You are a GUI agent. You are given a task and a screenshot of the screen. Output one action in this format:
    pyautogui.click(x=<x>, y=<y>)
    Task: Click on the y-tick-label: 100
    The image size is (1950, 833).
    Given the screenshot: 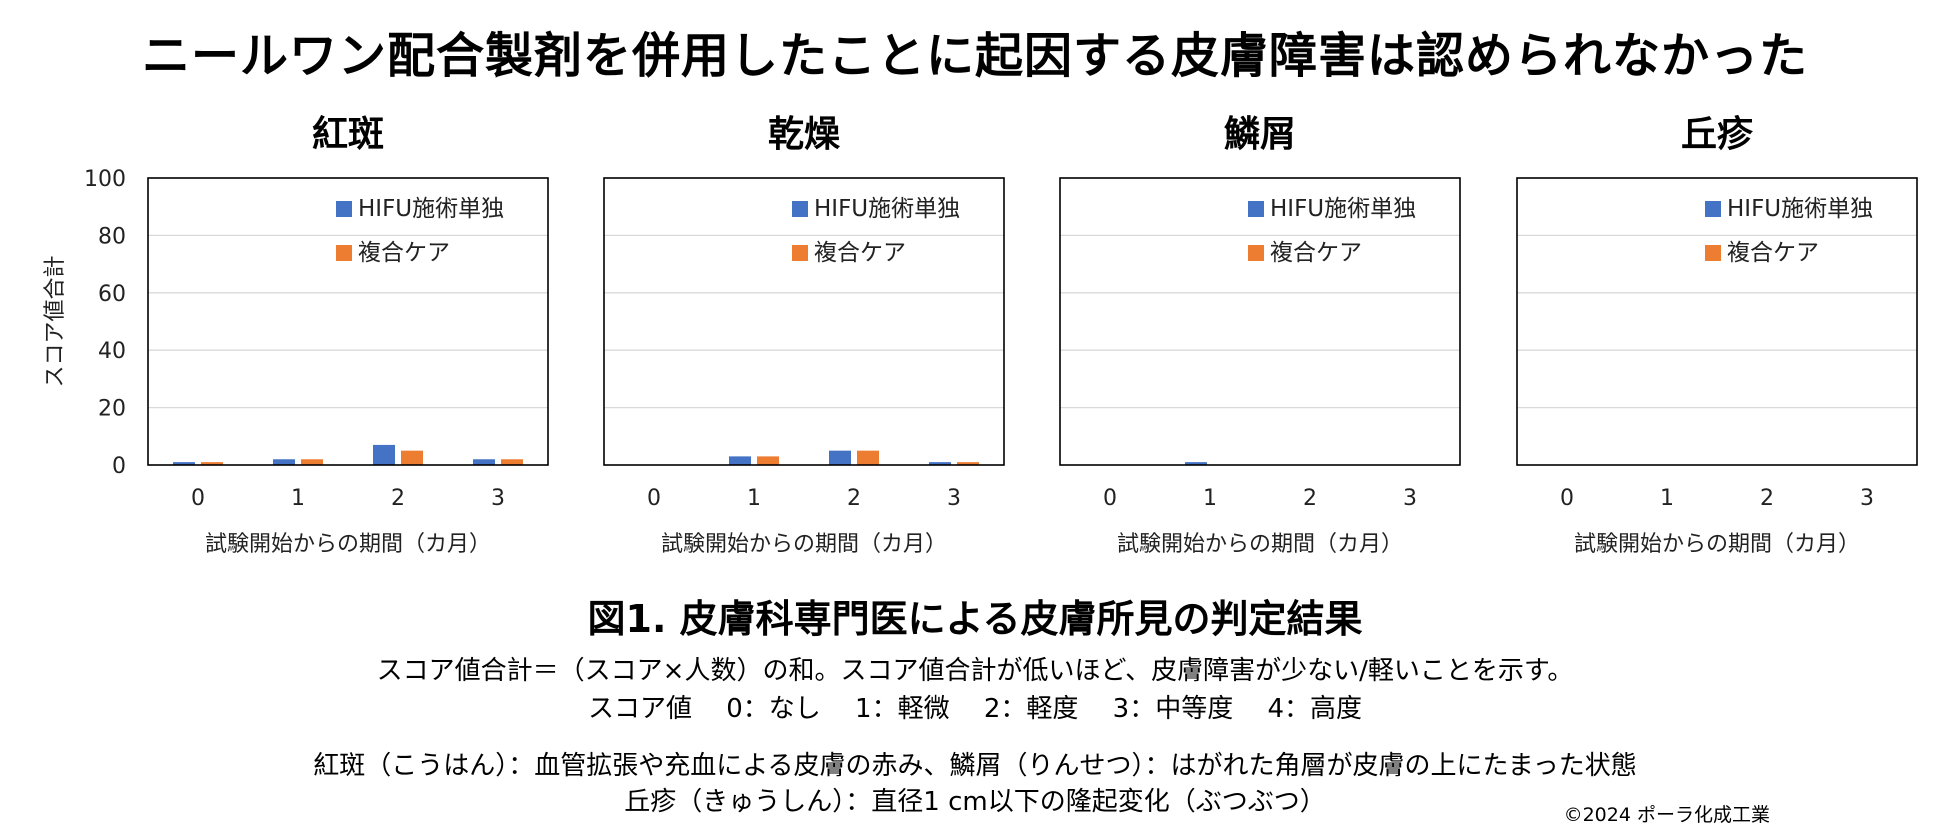 What is the action you would take?
    pyautogui.click(x=105, y=179)
    